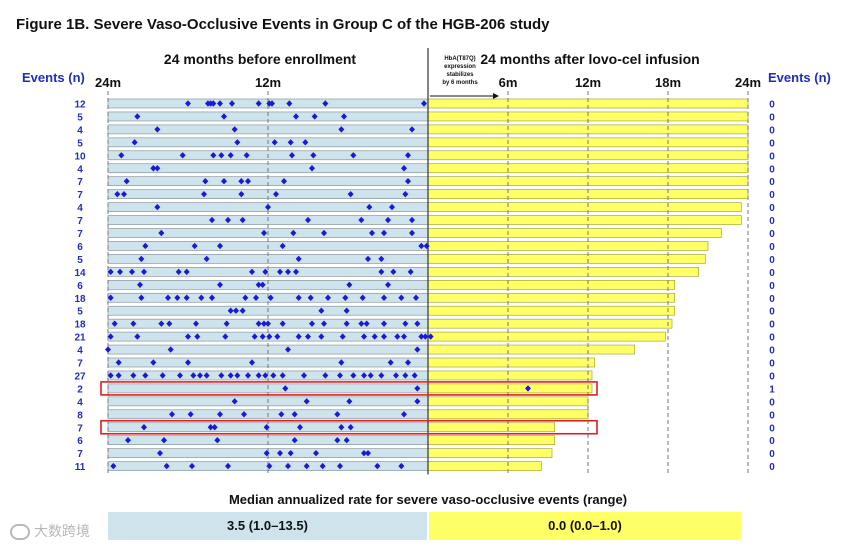 The height and width of the screenshot is (549, 848). I want to click on summary-after-fill, so click(585, 526).